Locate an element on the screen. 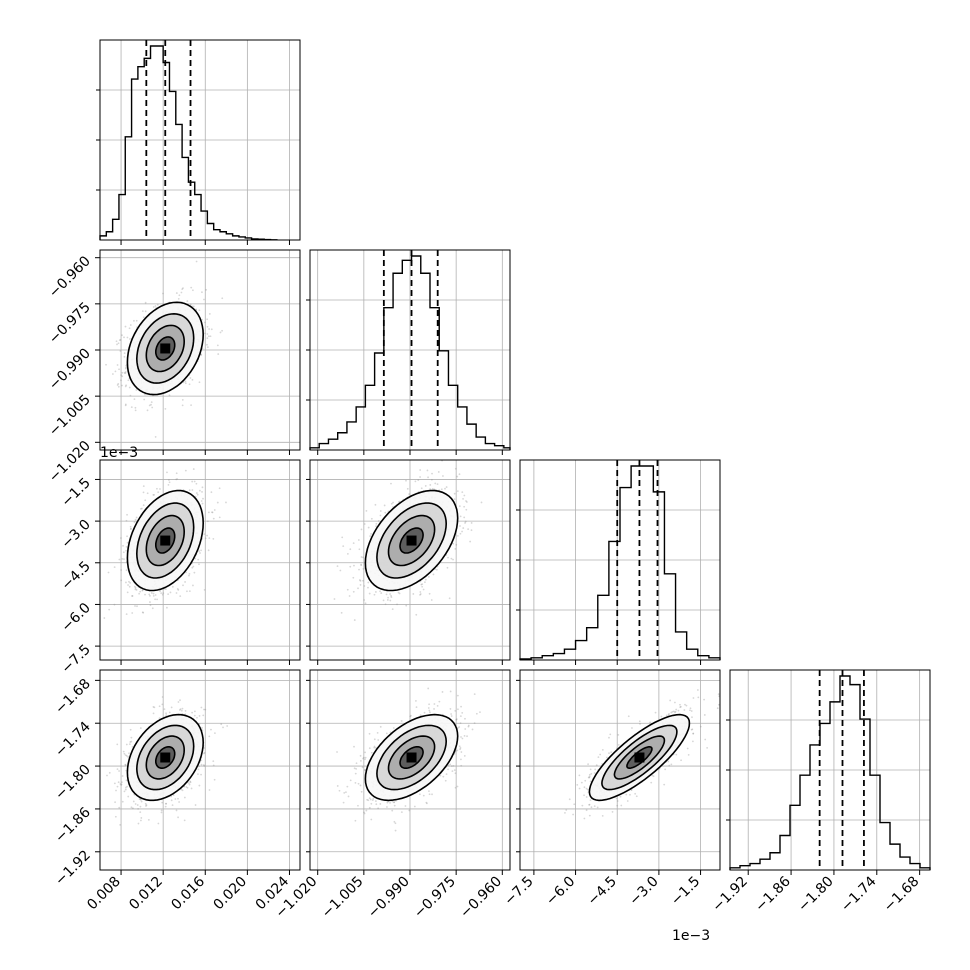 This screenshot has width=970, height=970. y-tick-label: −7.5 is located at coordinates (75, 659).